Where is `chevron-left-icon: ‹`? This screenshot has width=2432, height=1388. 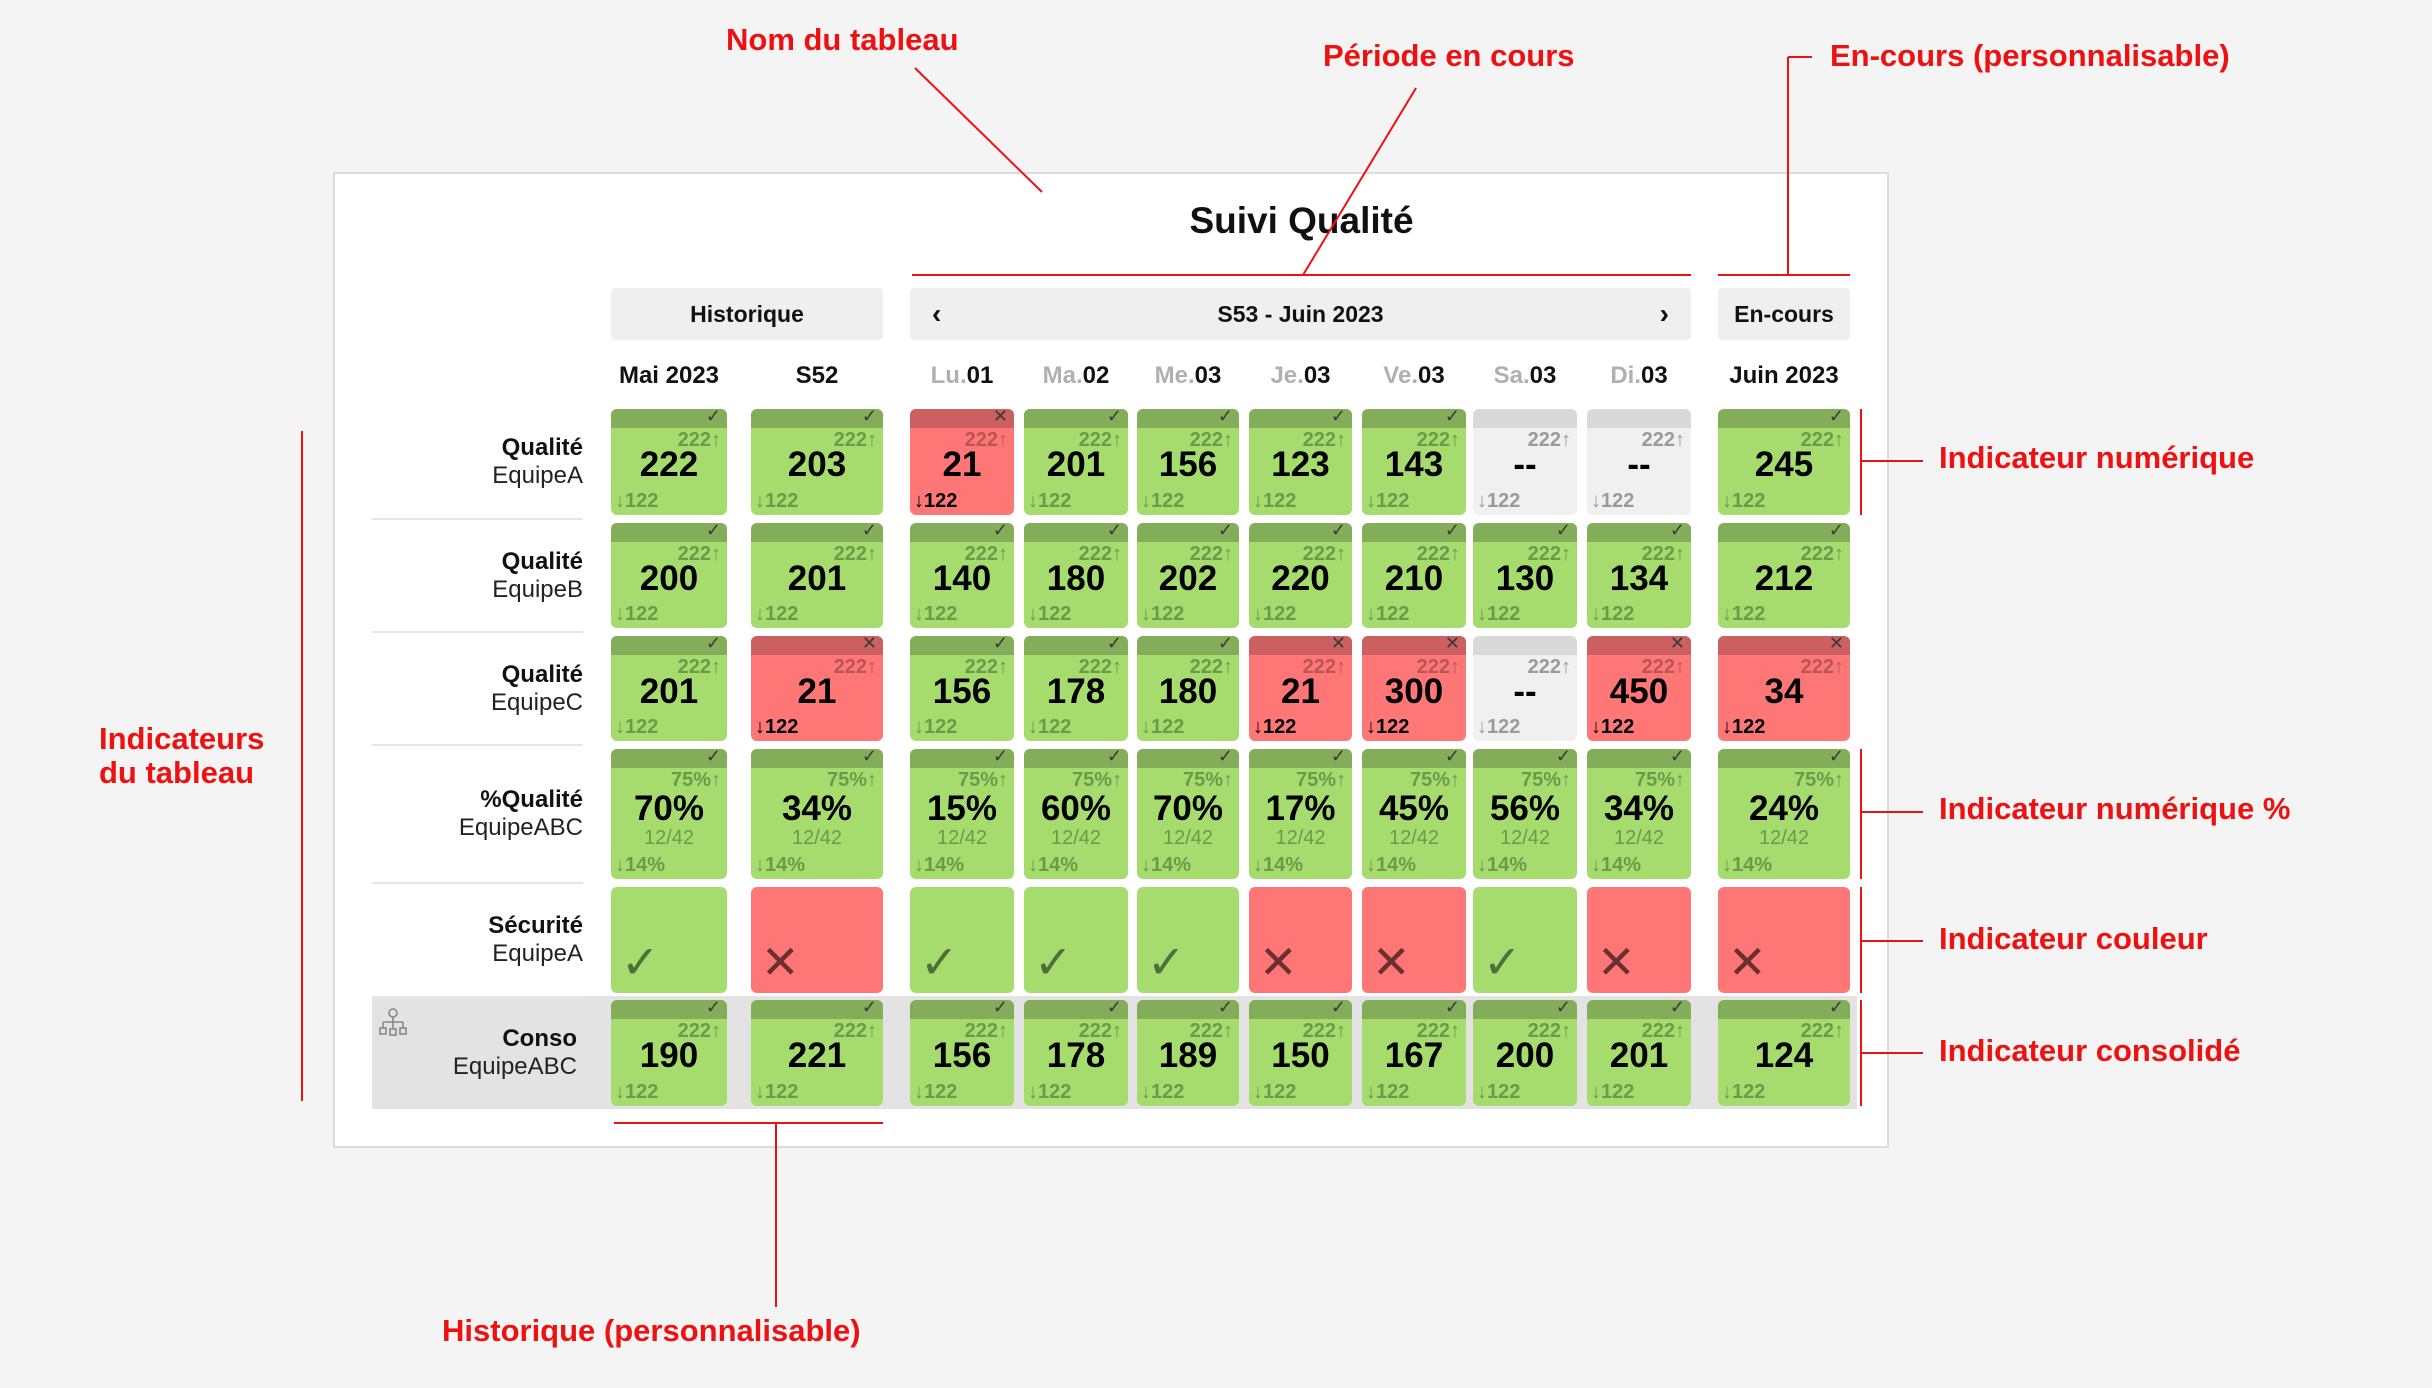 chevron-left-icon: ‹ is located at coordinates (937, 313).